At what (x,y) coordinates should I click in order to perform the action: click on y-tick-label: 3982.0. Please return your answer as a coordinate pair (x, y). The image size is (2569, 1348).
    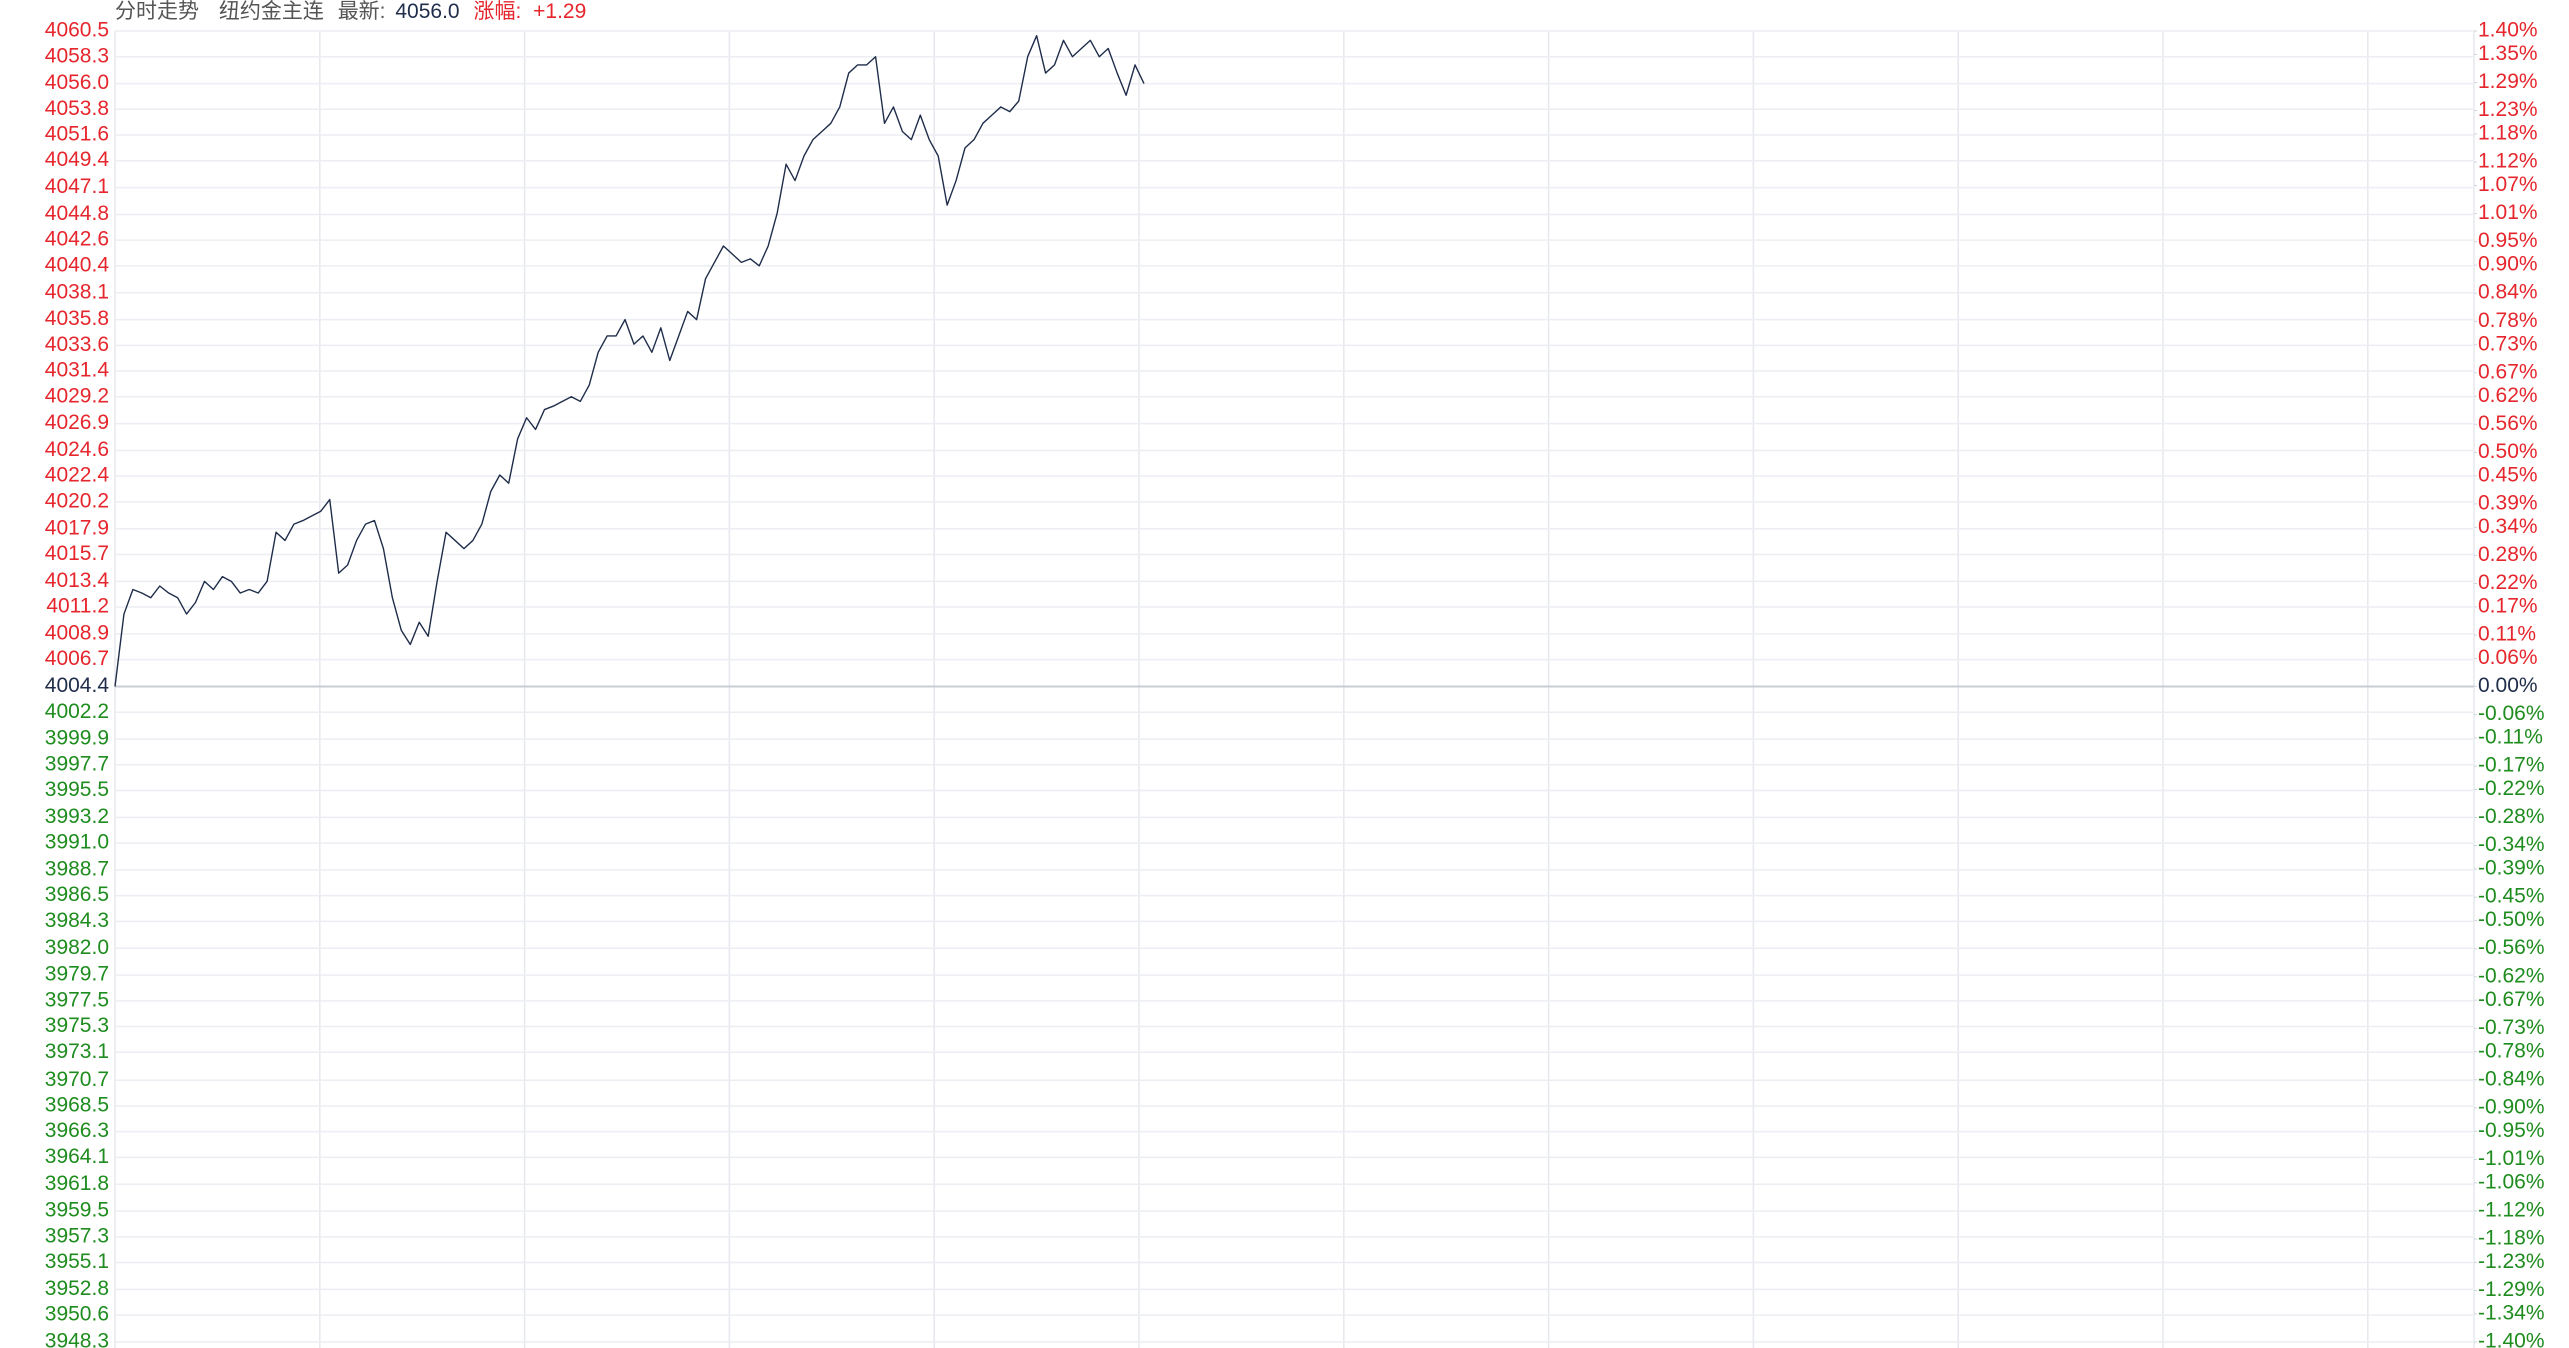
    Looking at the image, I should click on (77, 947).